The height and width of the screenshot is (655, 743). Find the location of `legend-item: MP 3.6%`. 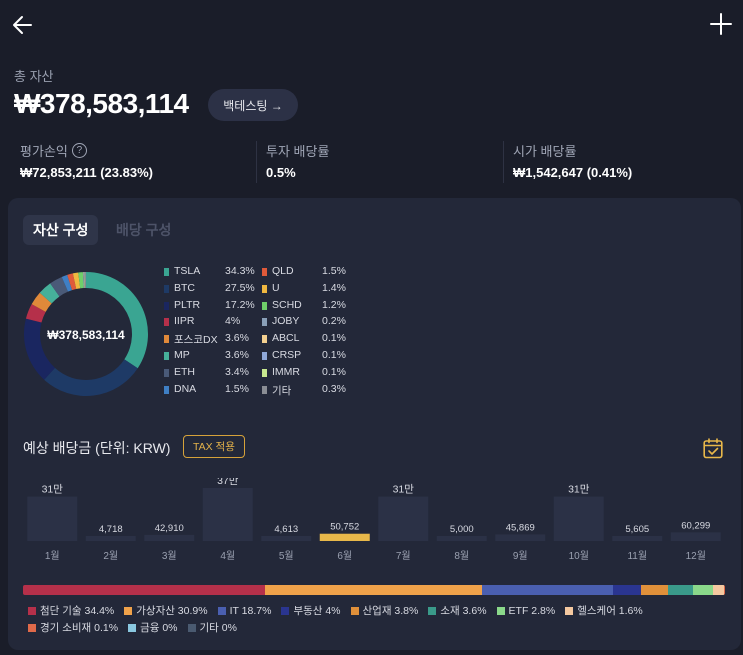

legend-item: MP 3.6% is located at coordinates (211, 356).